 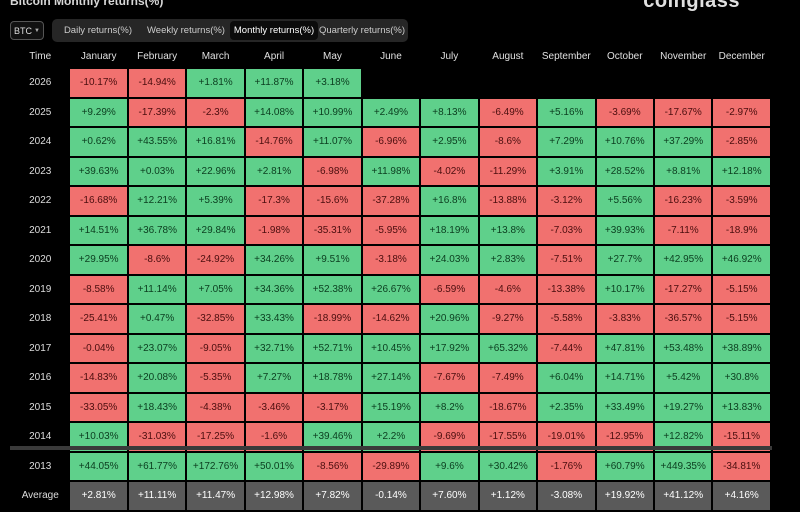 I want to click on return-cell: +19.27%, so click(x=683, y=407).